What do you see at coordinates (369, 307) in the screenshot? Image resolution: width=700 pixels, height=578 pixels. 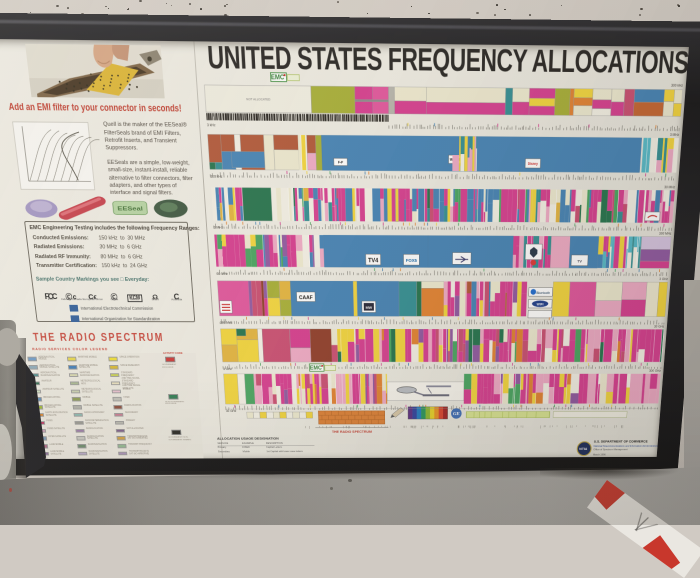 I see `svg-text: MW` at bounding box center [369, 307].